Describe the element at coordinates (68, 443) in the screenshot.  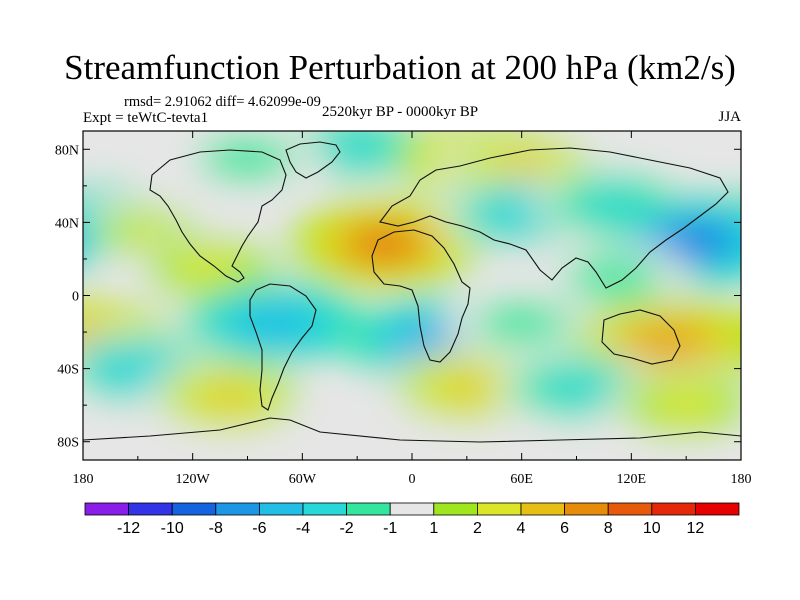
I see `y-tick-label: 80S` at that location.